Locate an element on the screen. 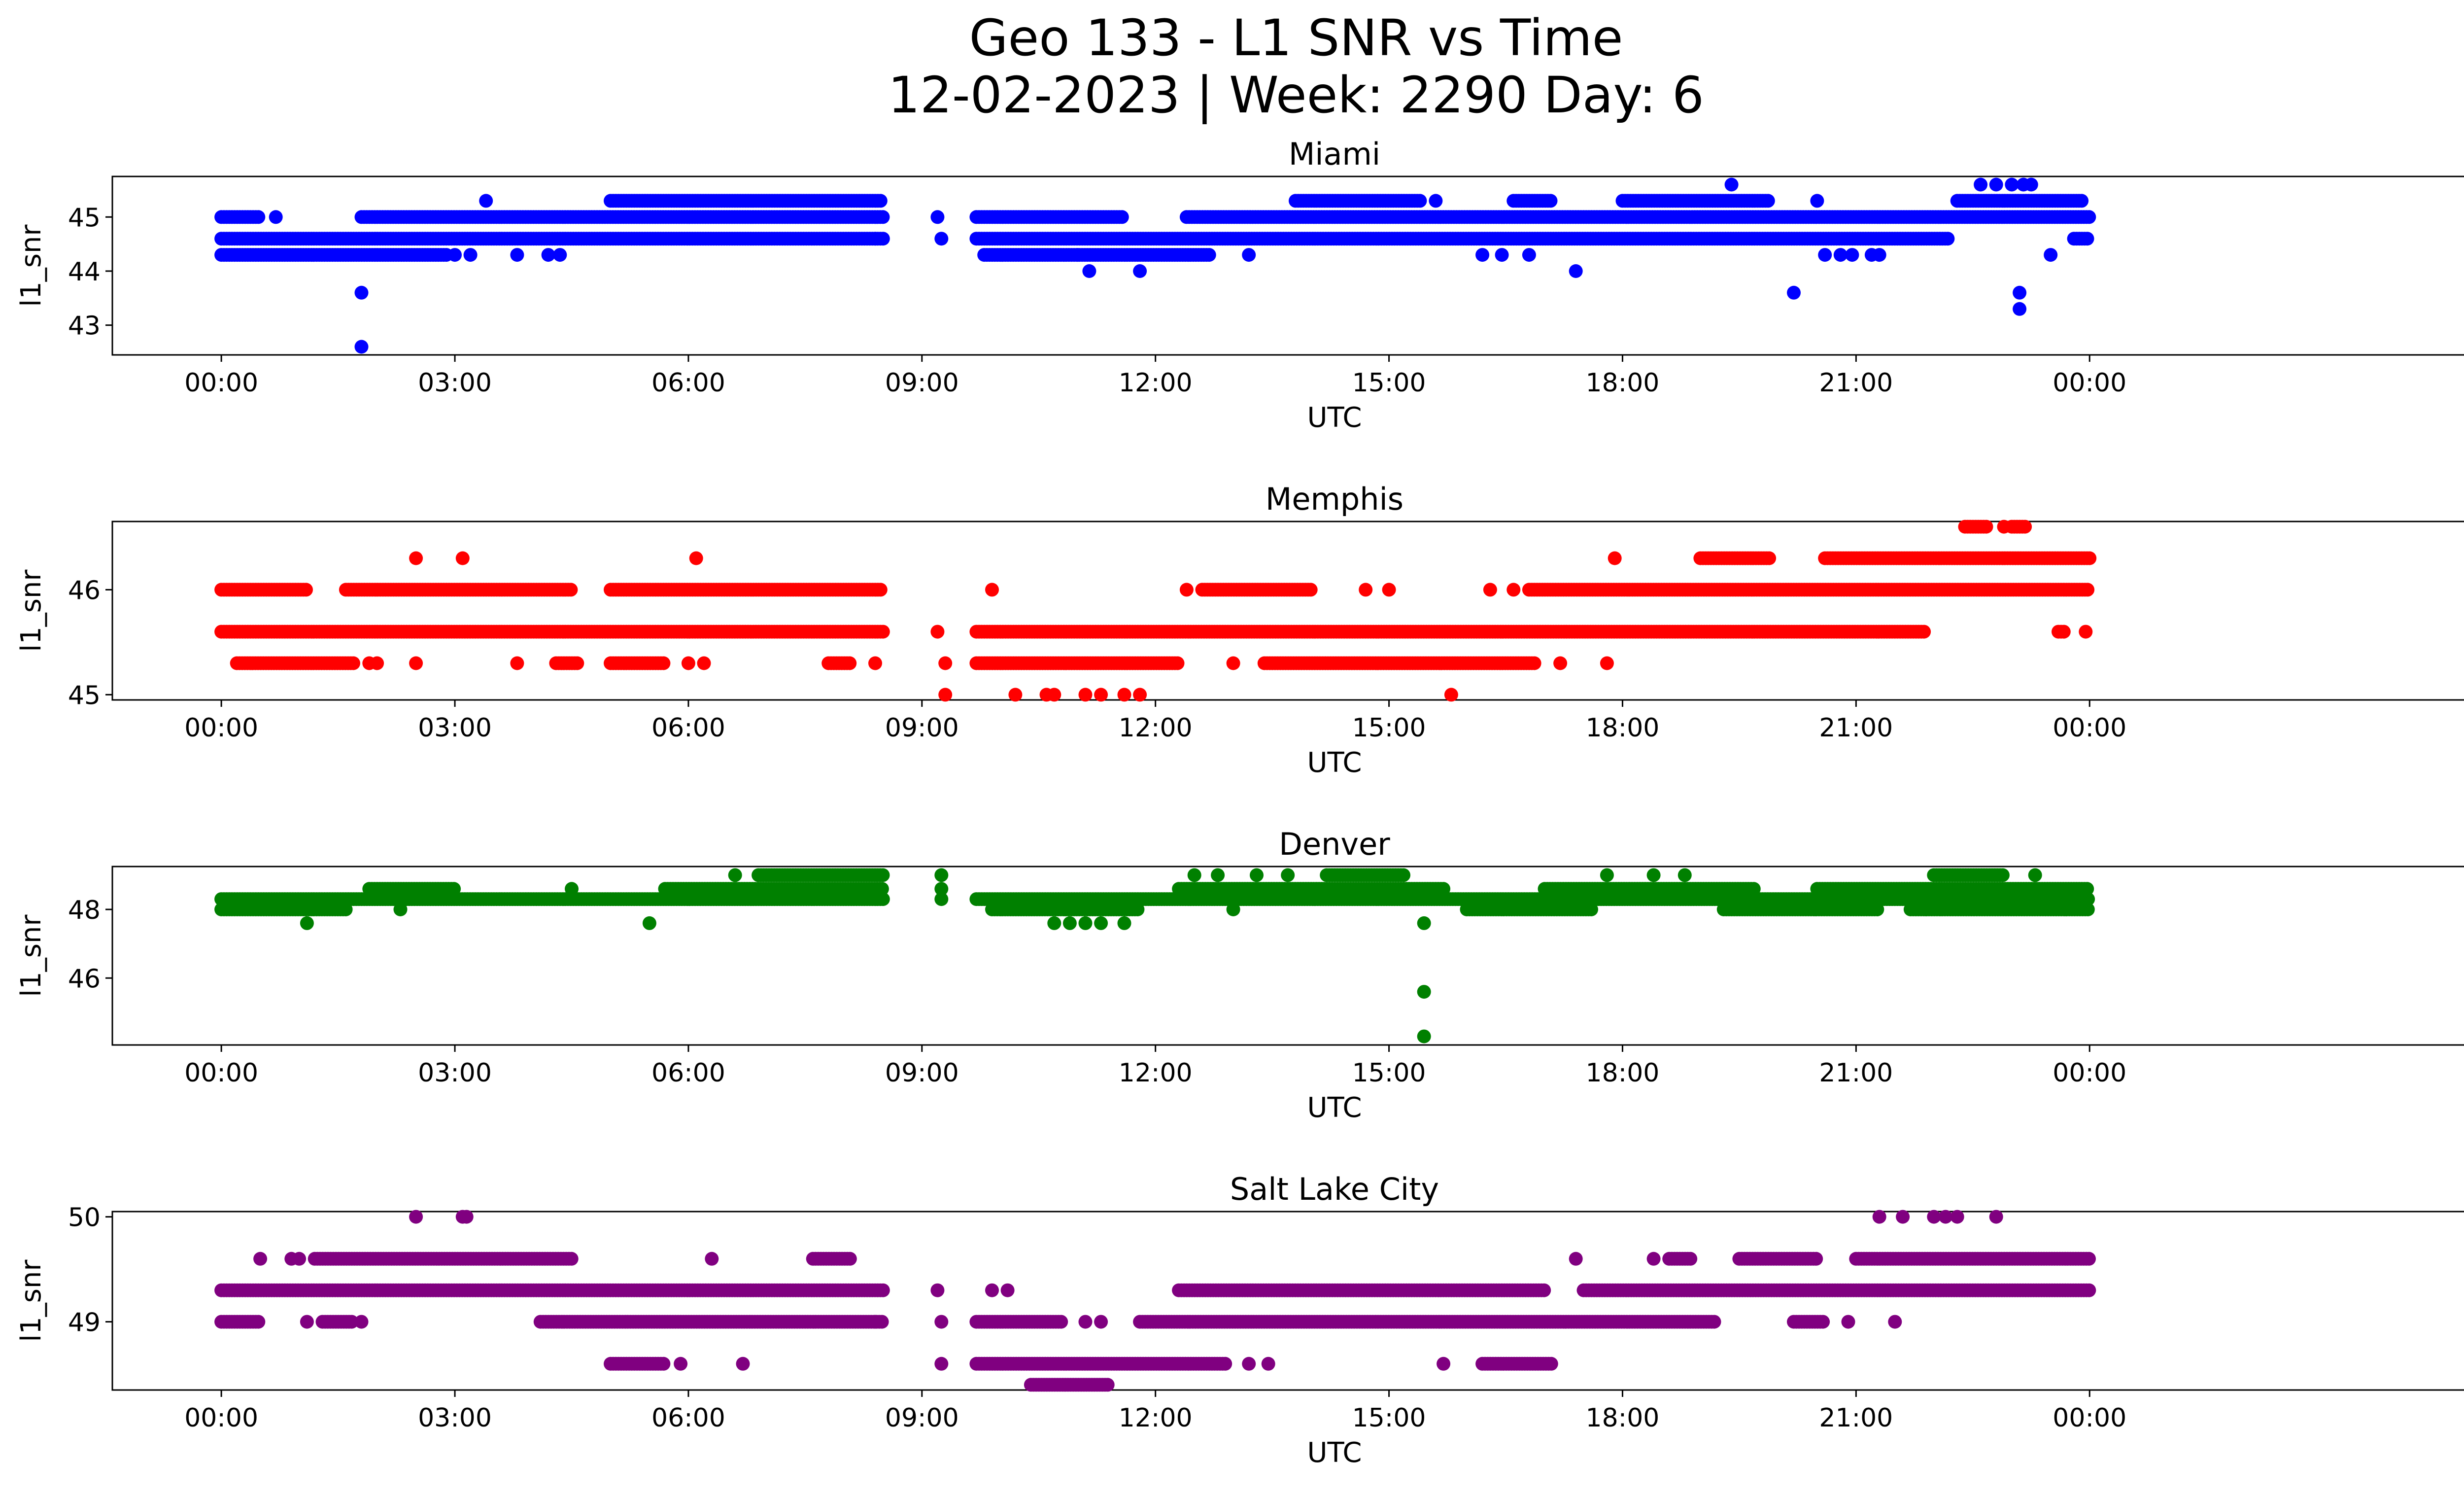 This screenshot has width=2464, height=1495. x-tick-label: 15:00 is located at coordinates (1389, 1073).